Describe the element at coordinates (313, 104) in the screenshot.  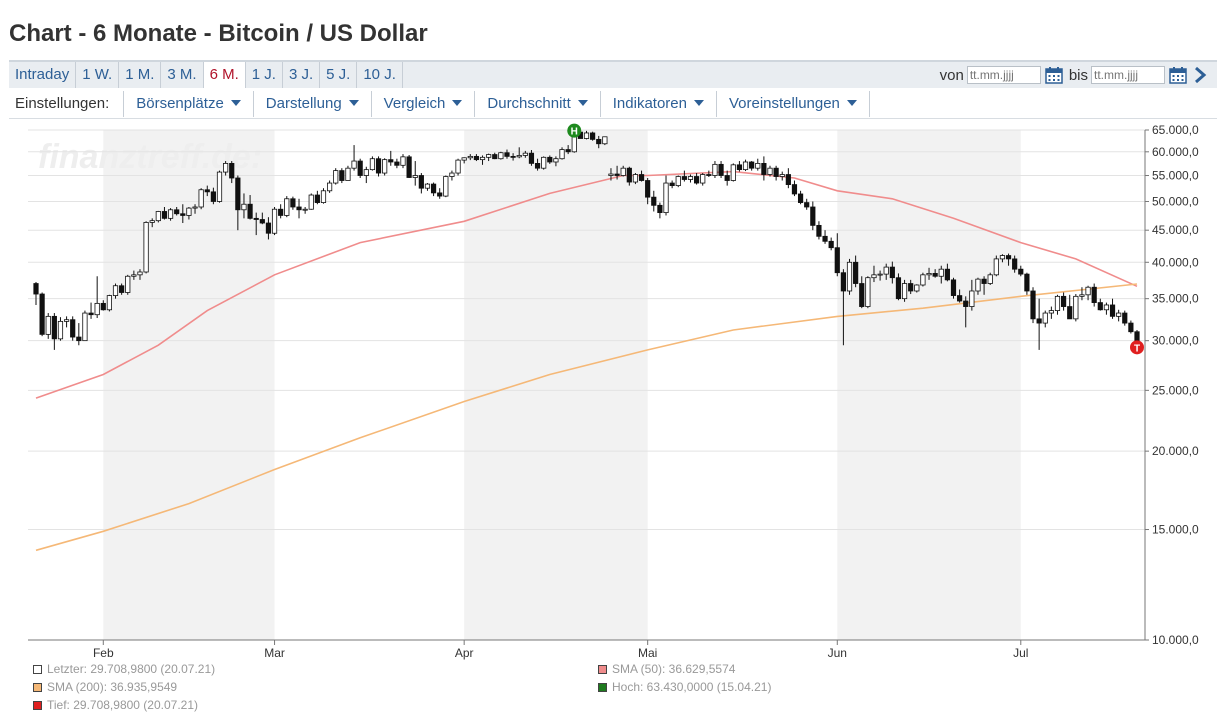
I see `menu-darstellung: Darstellung` at that location.